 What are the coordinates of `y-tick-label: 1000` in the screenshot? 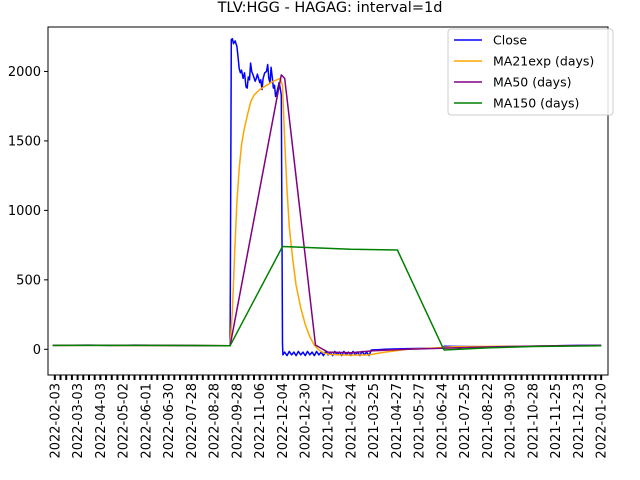 It's located at (24, 211).